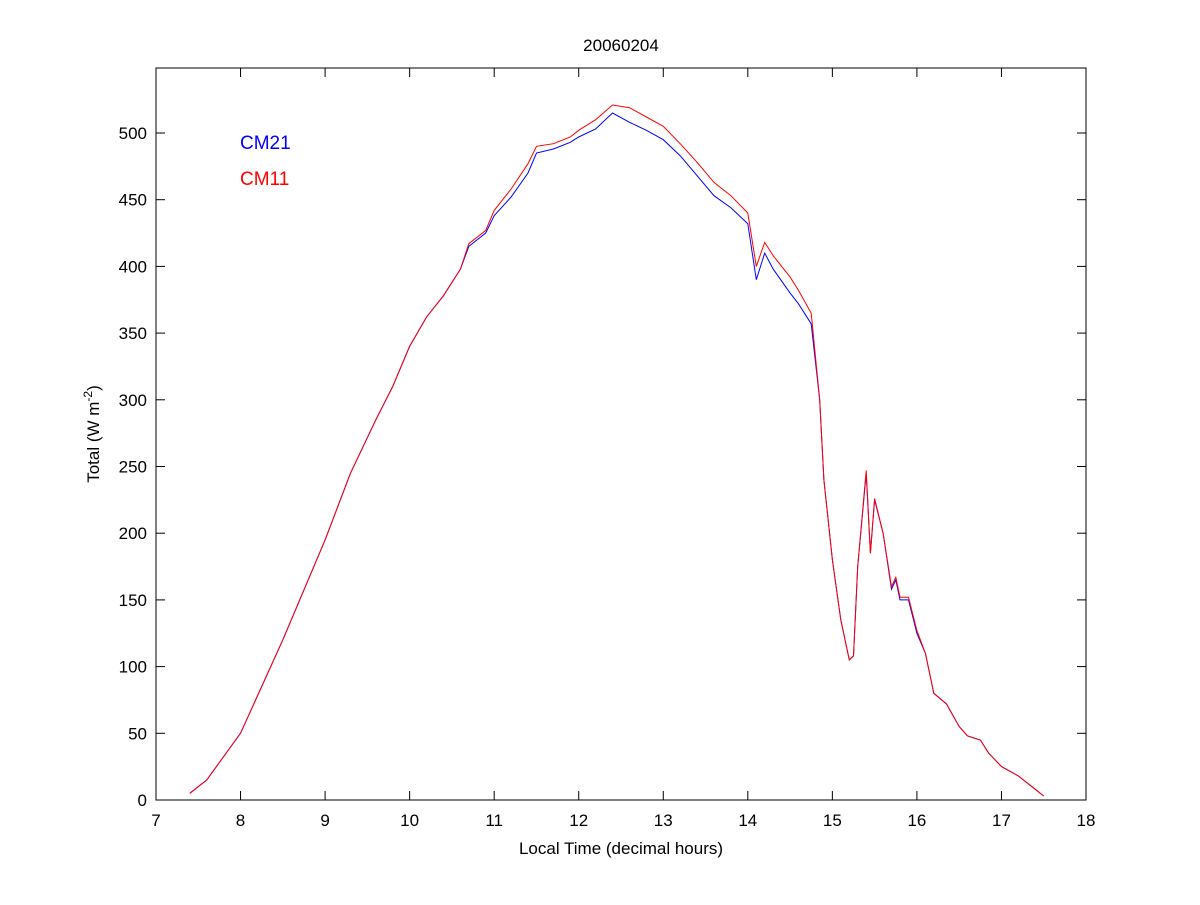 The image size is (1200, 905). What do you see at coordinates (133, 400) in the screenshot?
I see `y-tick-label: 300` at bounding box center [133, 400].